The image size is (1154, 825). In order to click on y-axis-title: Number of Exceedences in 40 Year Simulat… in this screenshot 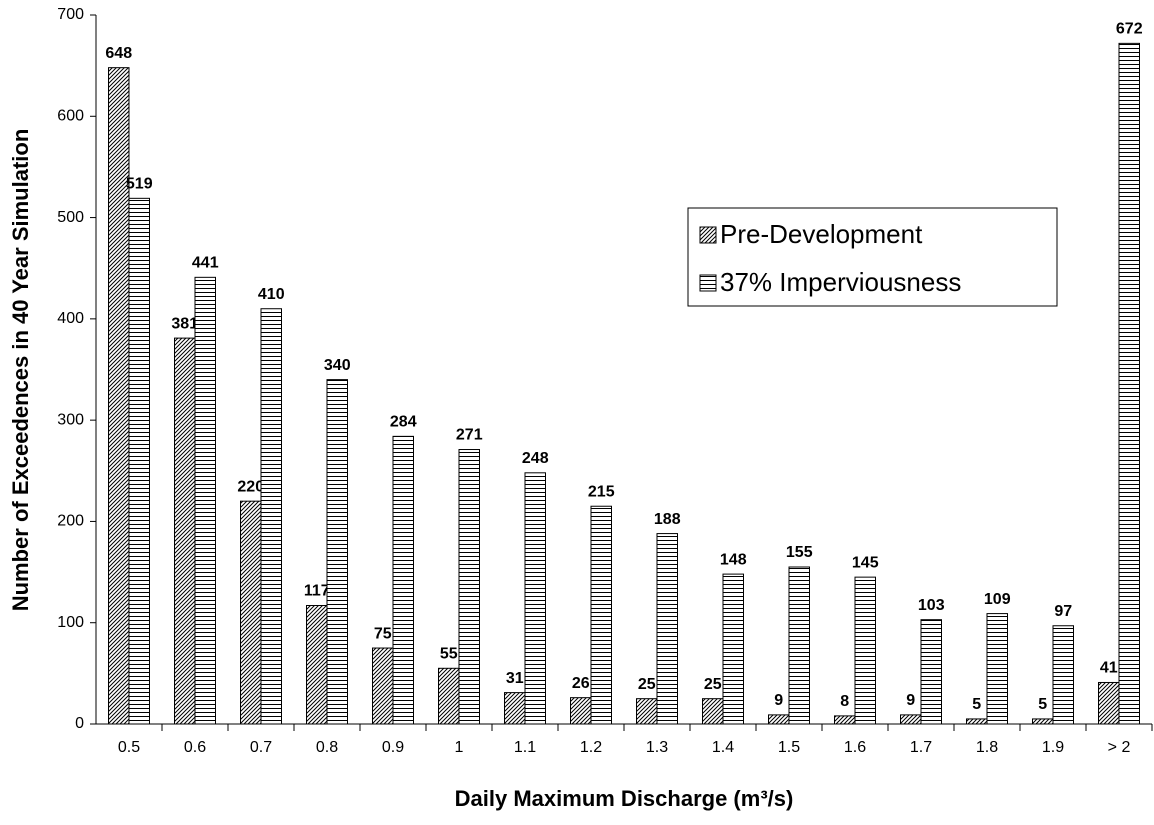, I will do `click(20, 370)`.